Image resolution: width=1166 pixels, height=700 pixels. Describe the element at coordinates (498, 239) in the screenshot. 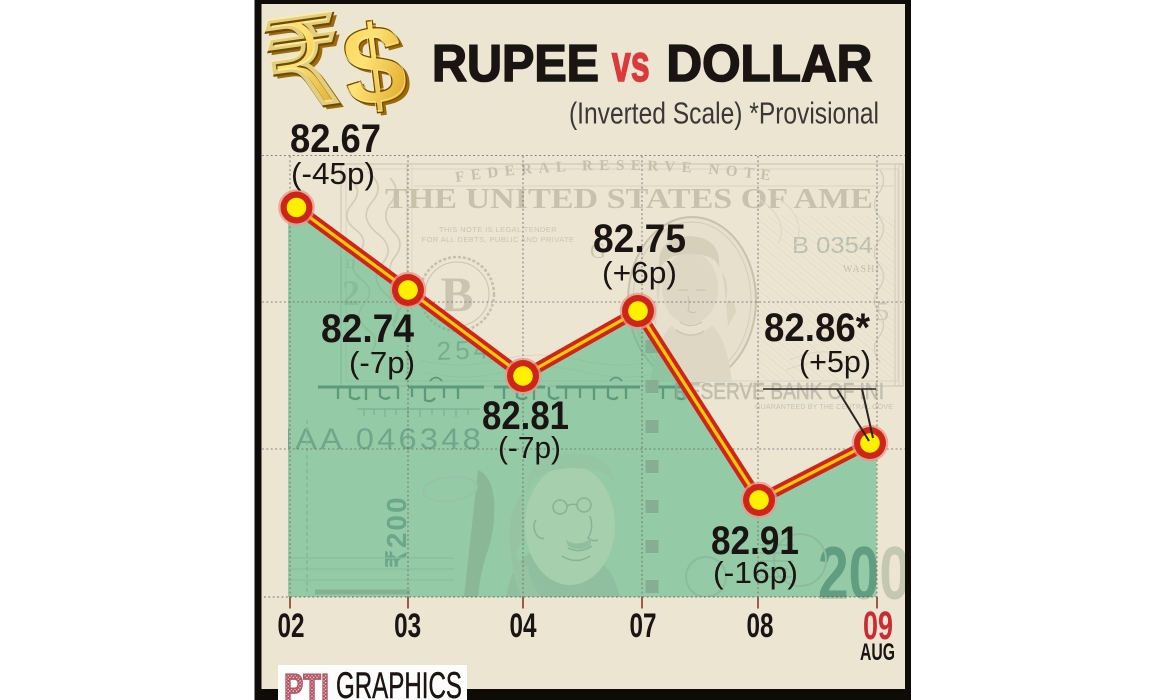

I see `svg-text:FOR ALL DEBTS, PUBLIC AND PRIV: FOR ALL DEBTS, PUBLIC AND PRIVATE` at that location.